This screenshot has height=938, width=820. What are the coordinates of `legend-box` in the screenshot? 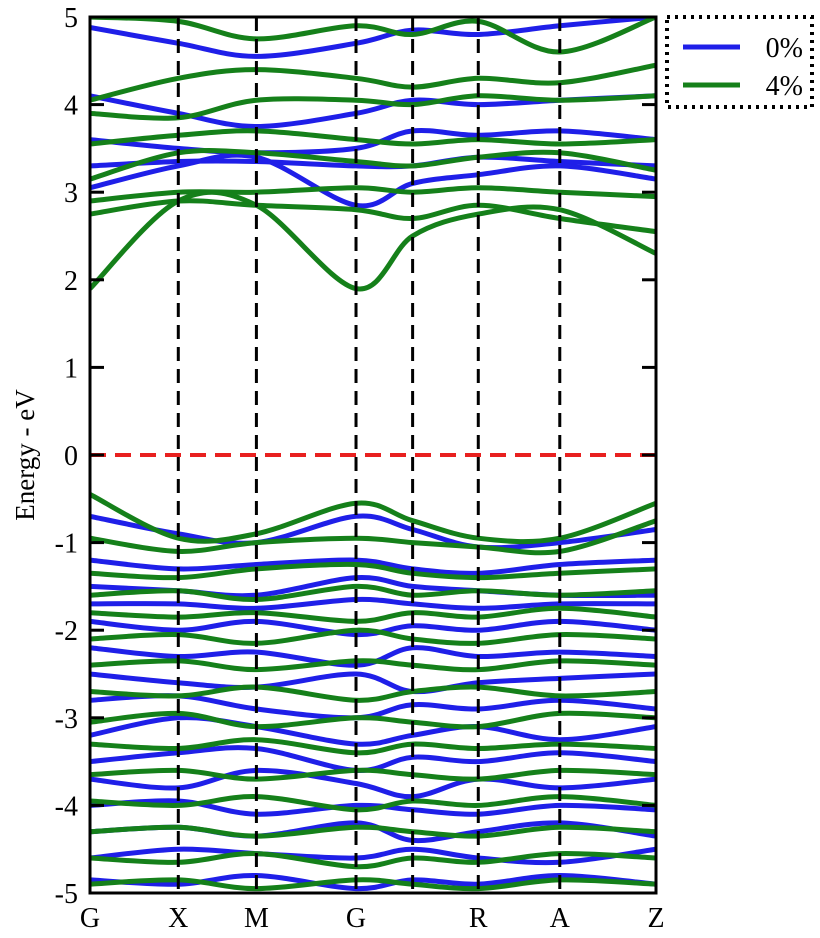 It's located at (739, 62).